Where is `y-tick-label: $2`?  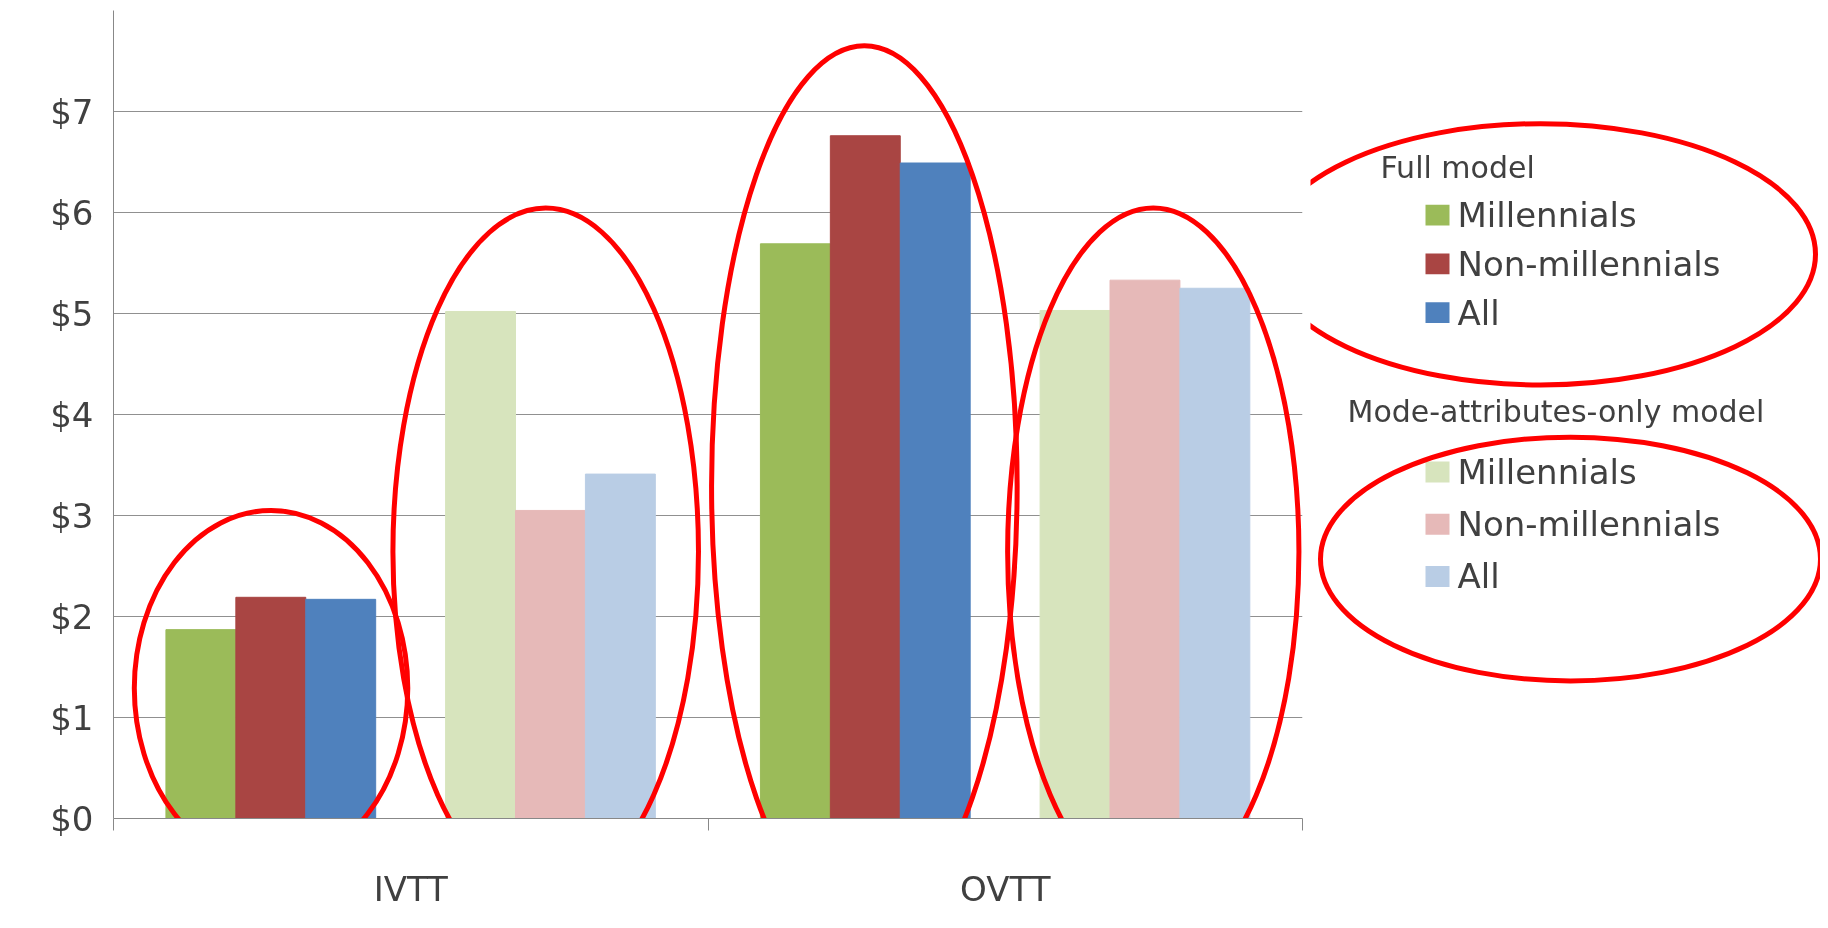 y-tick-label: $2 is located at coordinates (72, 616).